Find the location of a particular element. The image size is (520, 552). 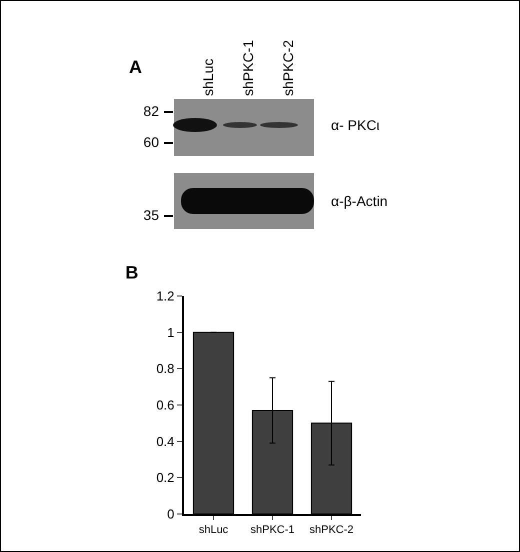

x-tick-label: shLuc is located at coordinates (213, 530).